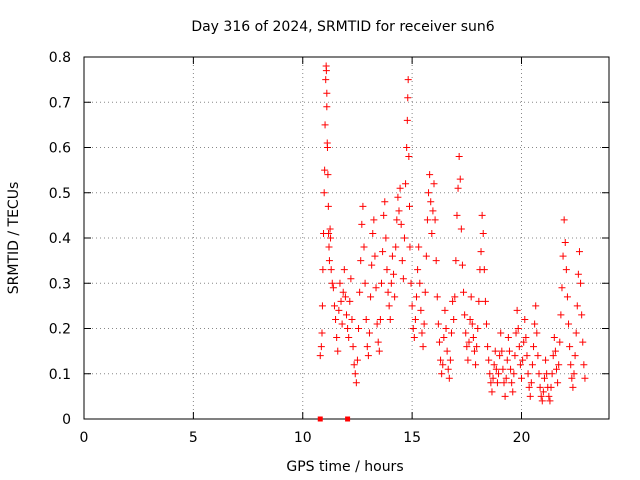 The width and height of the screenshot is (640, 480). Describe the element at coordinates (60, 330) in the screenshot. I see `y-tick-label: 0.2` at that location.